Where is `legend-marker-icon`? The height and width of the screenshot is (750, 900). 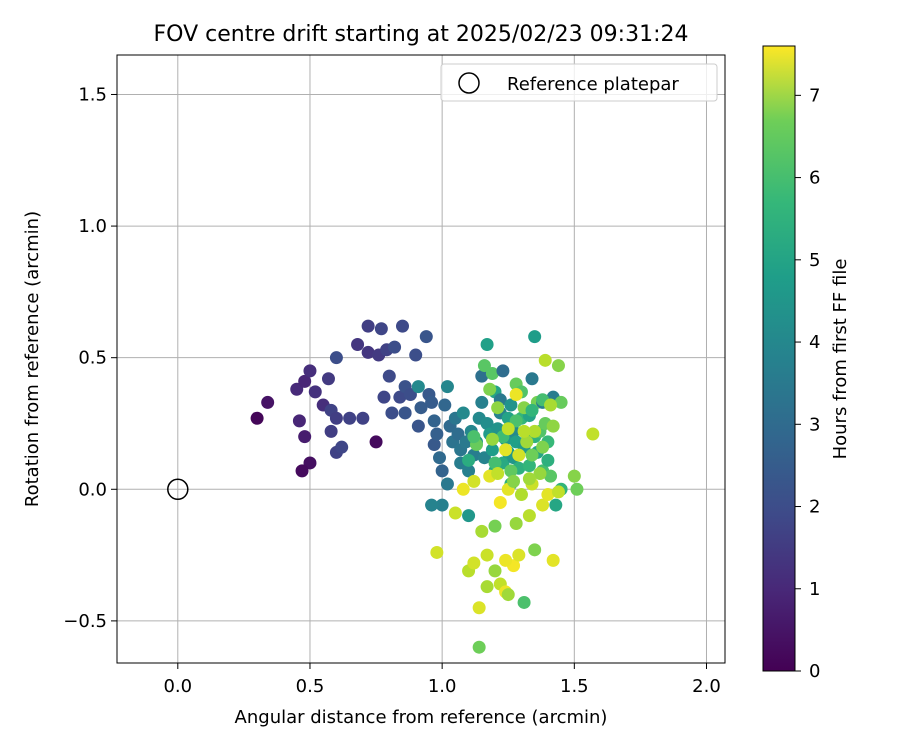 legend-marker-icon is located at coordinates (469, 83).